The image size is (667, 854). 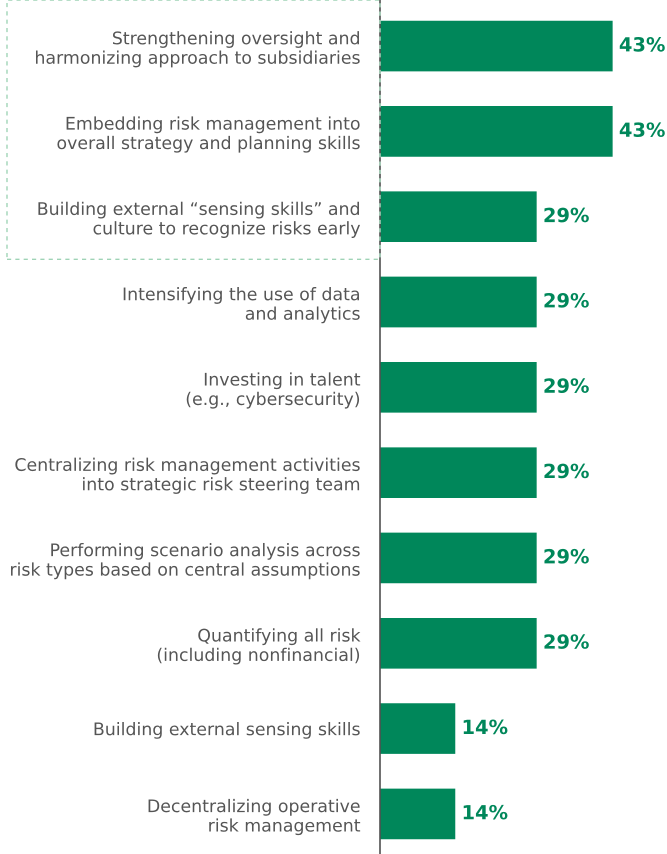 What do you see at coordinates (208, 134) in the screenshot?
I see `y-tick-label: Embedding risk management into overall strategy and planning skills` at bounding box center [208, 134].